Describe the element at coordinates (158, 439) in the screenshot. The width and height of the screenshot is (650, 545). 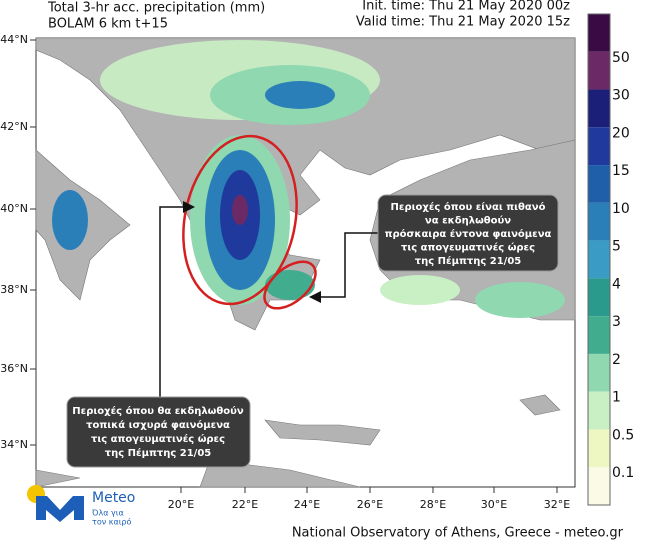
I see `lower-note-line: τις απογευματινές ώρες` at that location.